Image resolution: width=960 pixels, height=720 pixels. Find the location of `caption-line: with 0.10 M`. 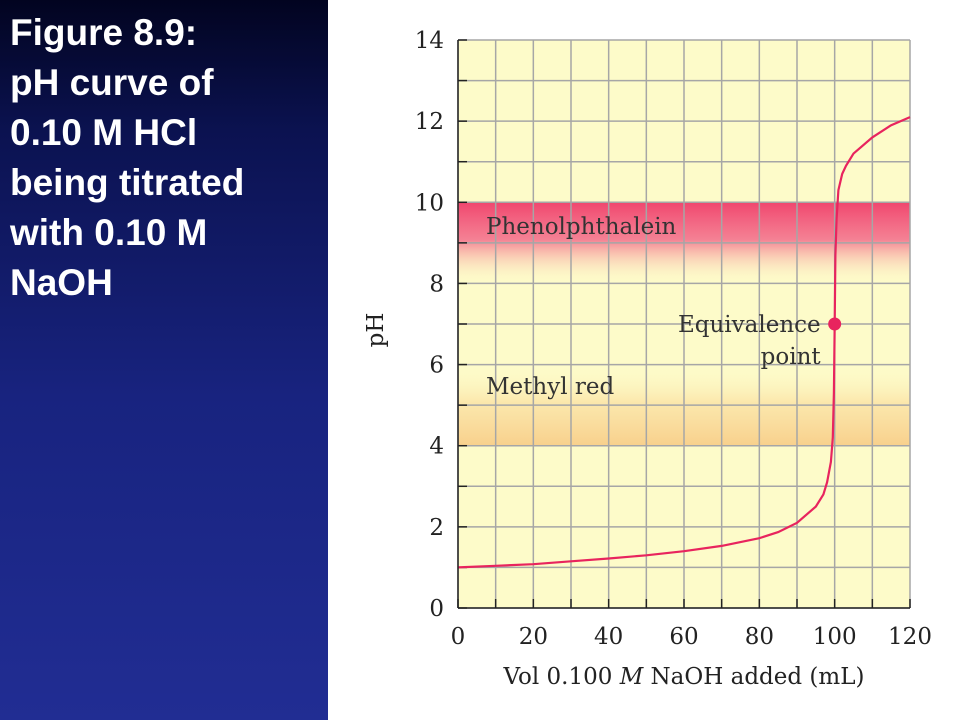

caption-line: with 0.10 M is located at coordinates (109, 232).